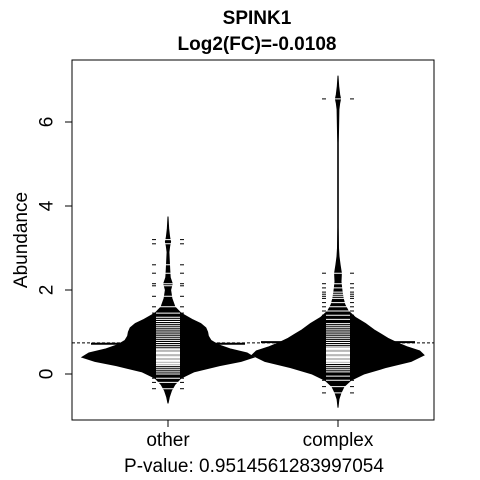 The height and width of the screenshot is (480, 480). I want to click on x-axis: other complex, so click(260, 435).